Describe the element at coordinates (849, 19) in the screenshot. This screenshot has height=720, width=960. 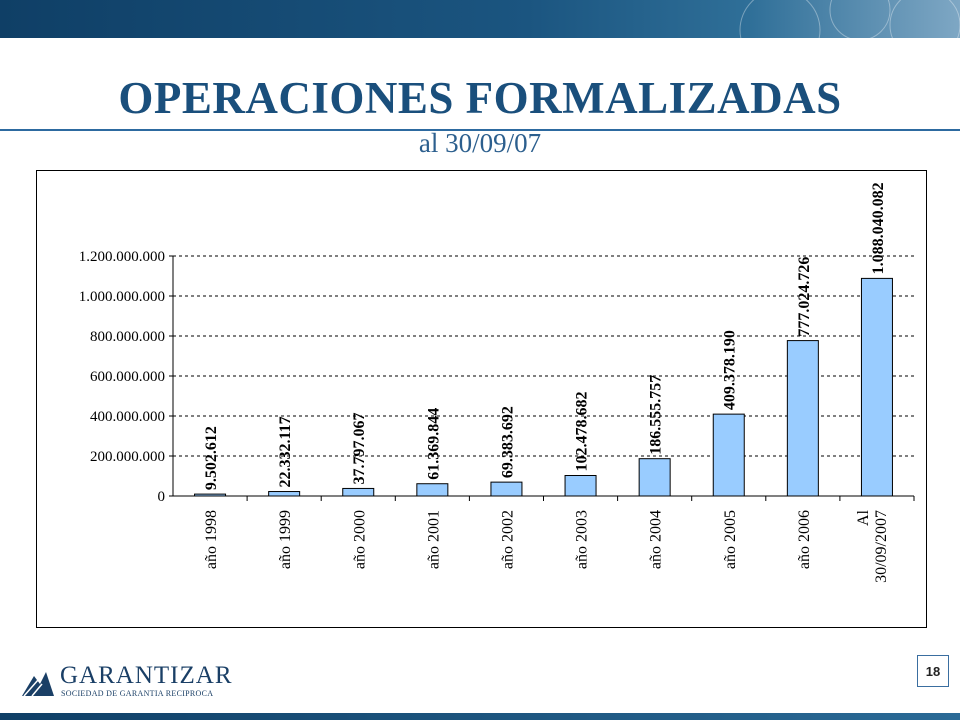
I see `watermark-decoration-icon` at that location.